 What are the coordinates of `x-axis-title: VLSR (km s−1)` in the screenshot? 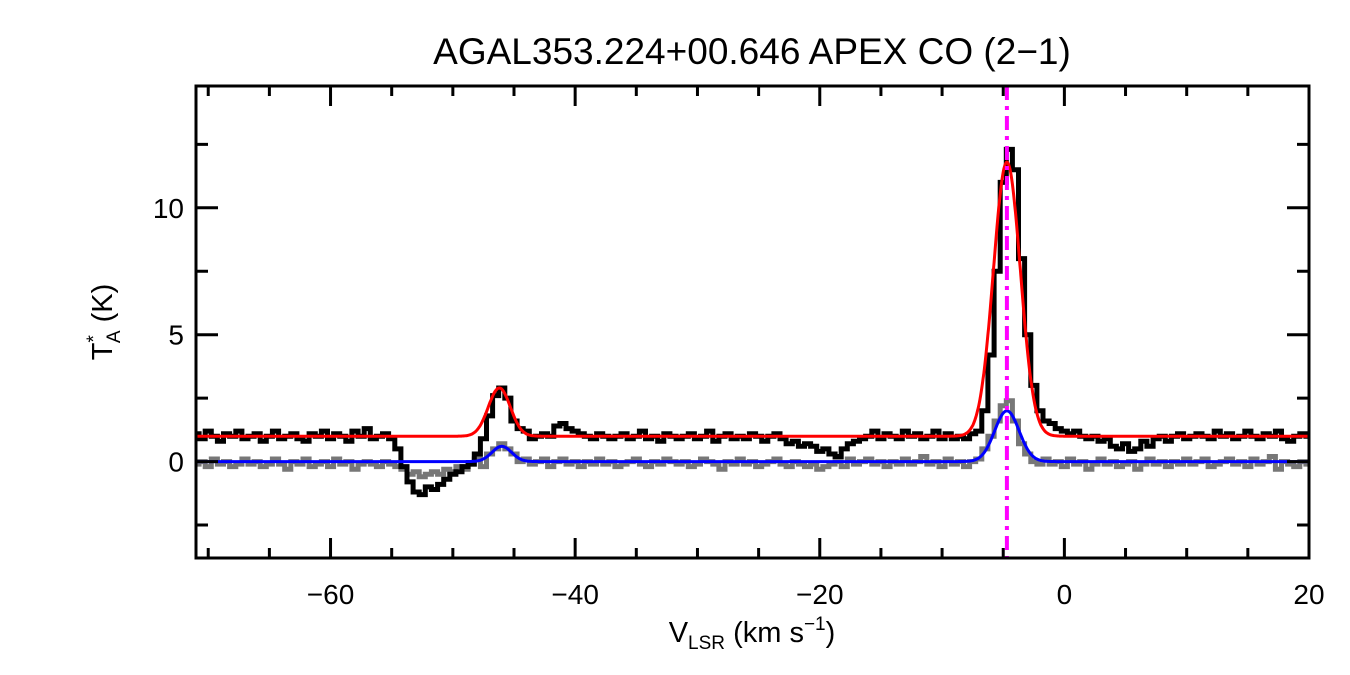 It's located at (752, 634).